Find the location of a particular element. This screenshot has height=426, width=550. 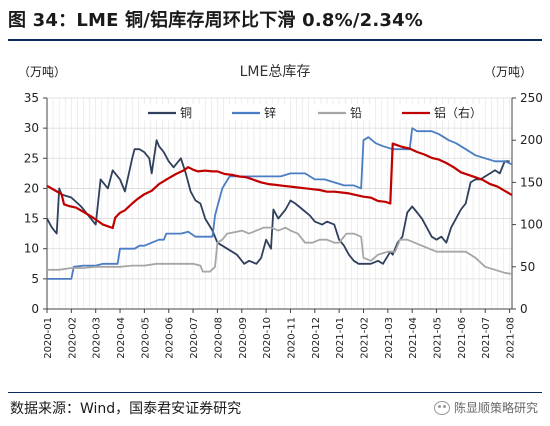

footer-divider is located at coordinates (275, 392).